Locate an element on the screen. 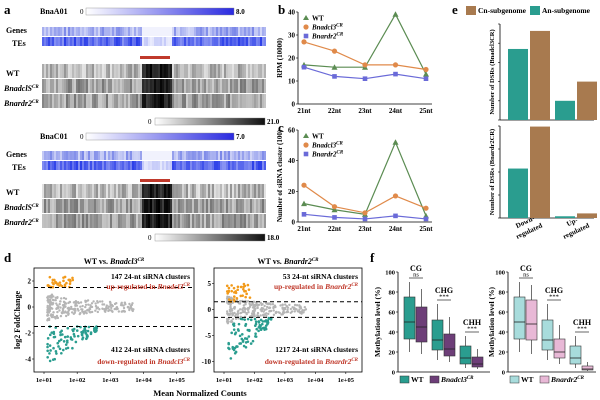 The height and width of the screenshot is (400, 600). bar is located at coordinates (565, 217).